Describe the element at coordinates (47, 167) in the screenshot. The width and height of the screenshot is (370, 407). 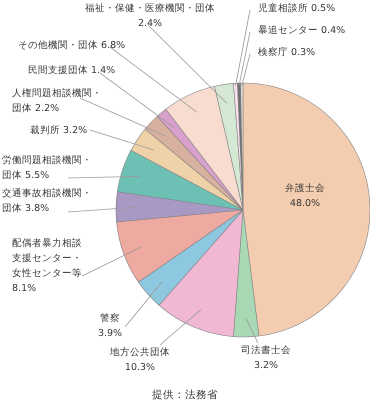
I see `slice-label: 労働問題相談機関・団体 5.5%` at that location.